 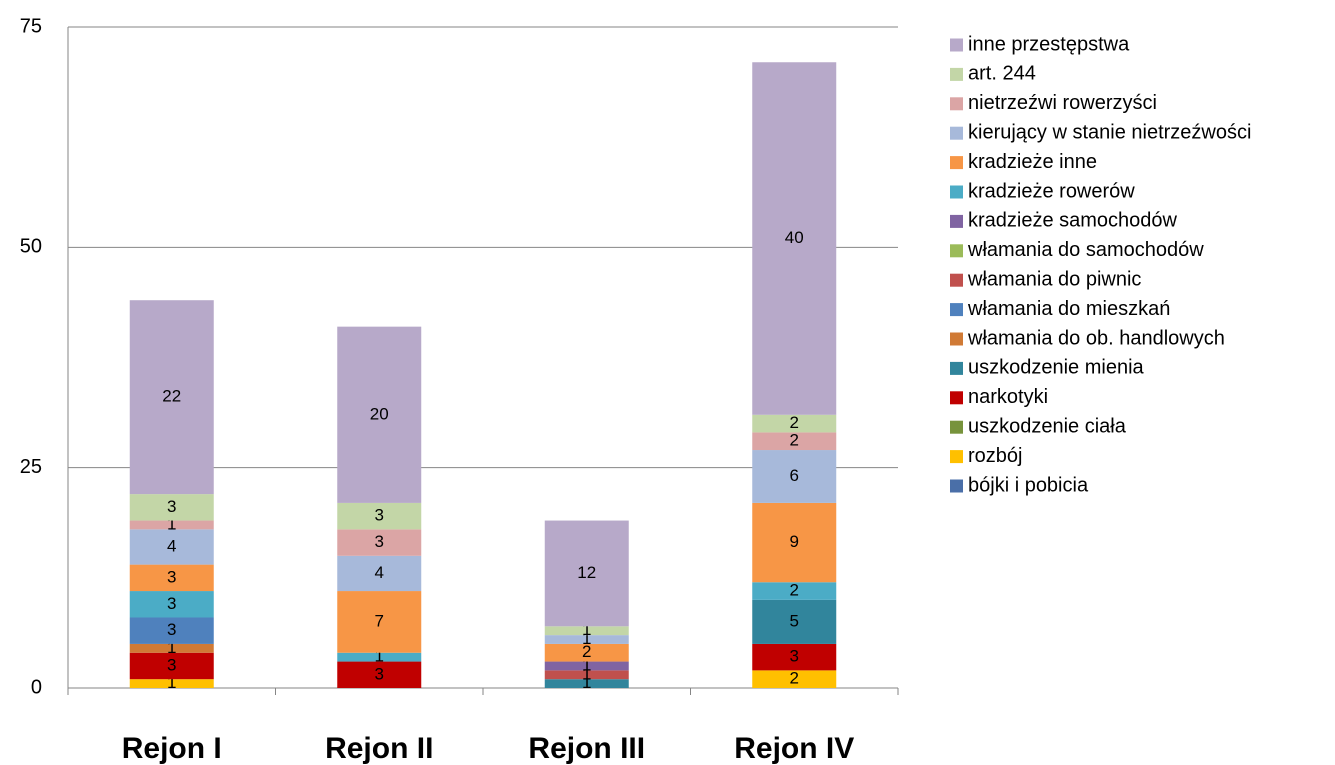 What do you see at coordinates (1096, 338) in the screenshot?
I see `legend-label: włamania do ob. handlowych` at bounding box center [1096, 338].